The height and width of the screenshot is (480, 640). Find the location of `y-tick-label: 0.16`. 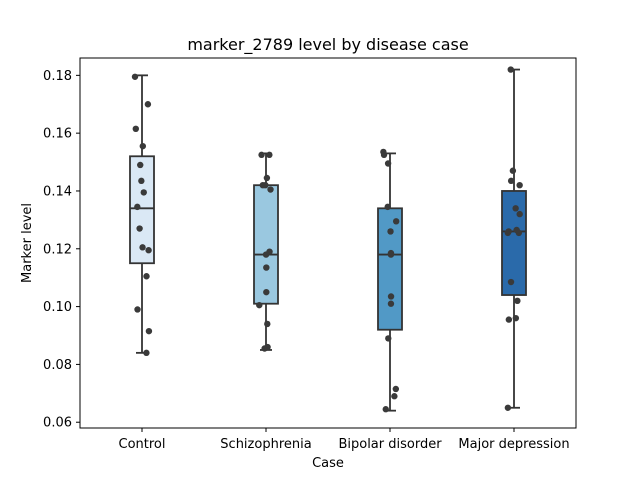

y-tick-label: 0.16 is located at coordinates (57, 134).